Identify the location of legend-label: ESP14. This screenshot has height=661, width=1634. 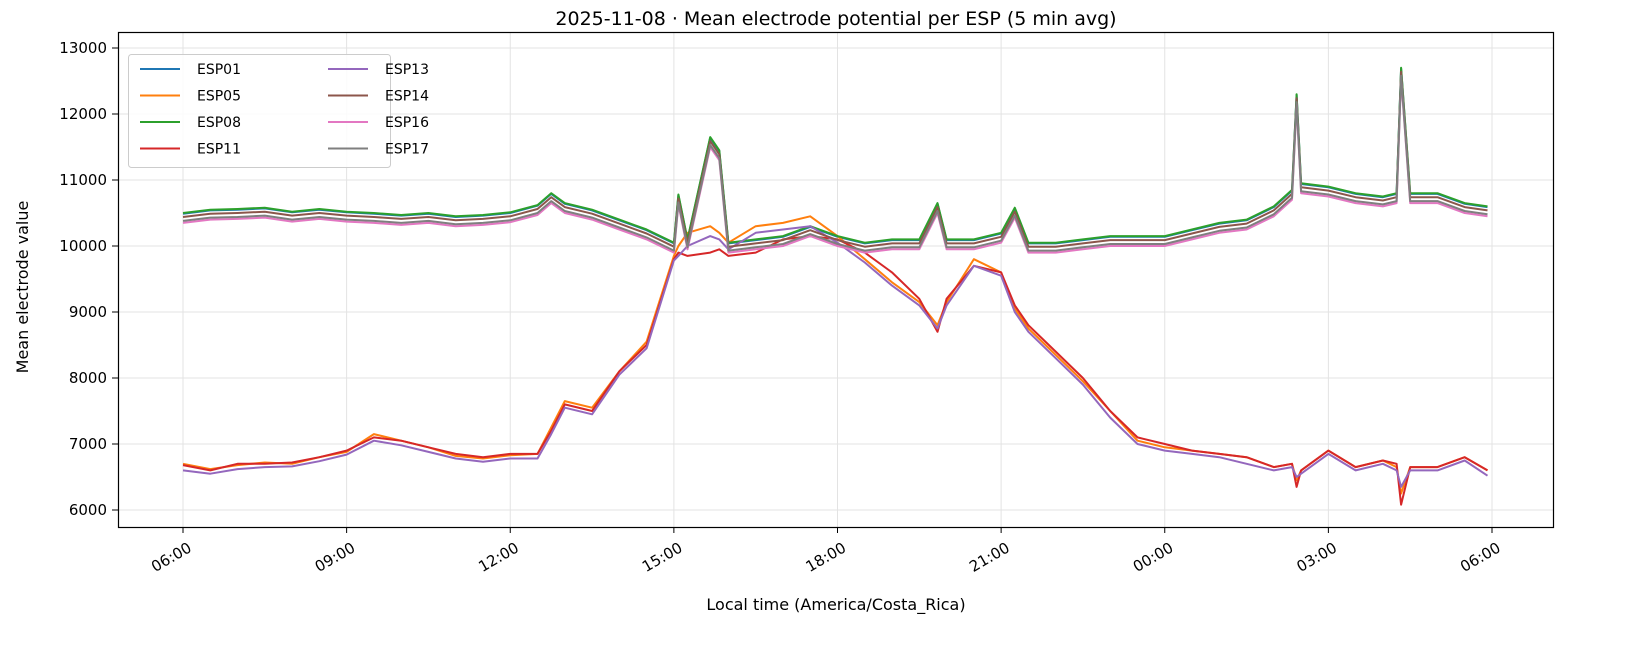
(407, 97).